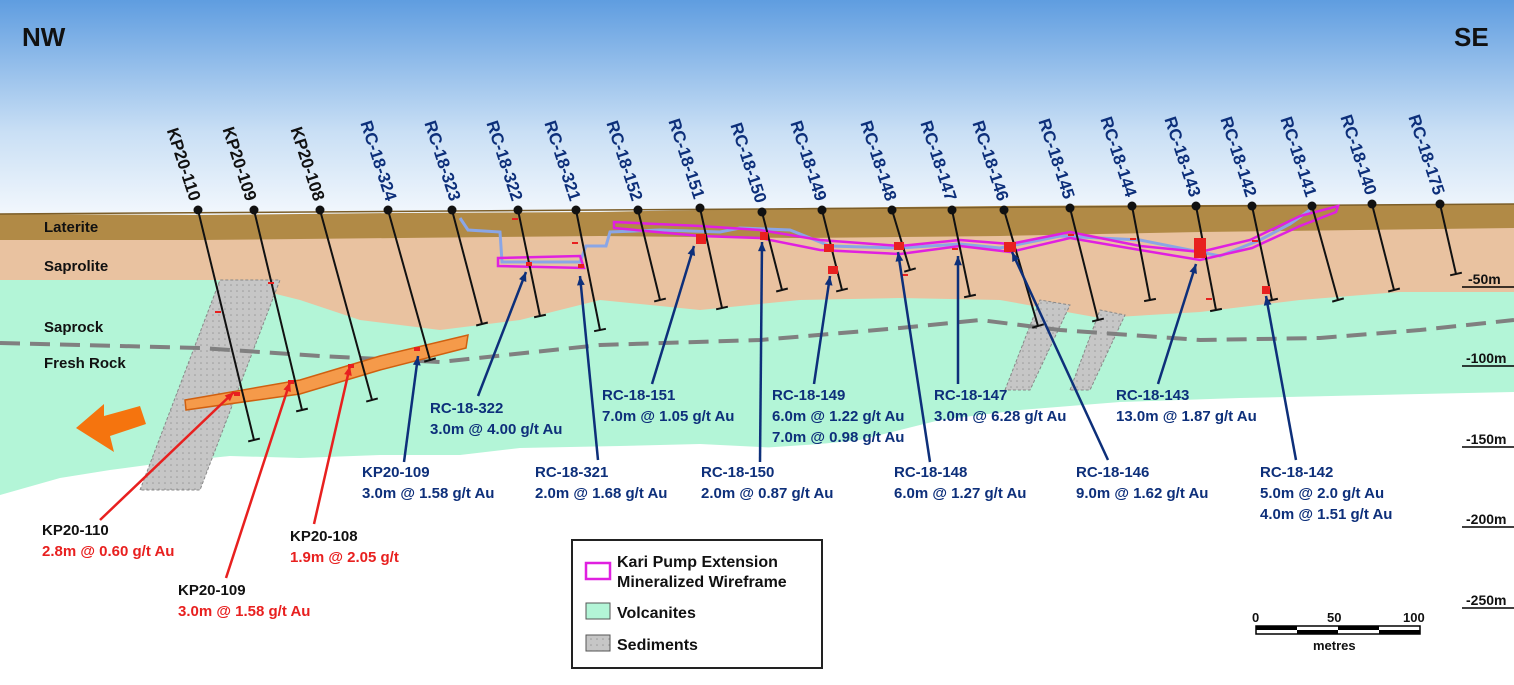 The height and width of the screenshot is (685, 1514). I want to click on depth-label-150: -150m, so click(1486, 439).